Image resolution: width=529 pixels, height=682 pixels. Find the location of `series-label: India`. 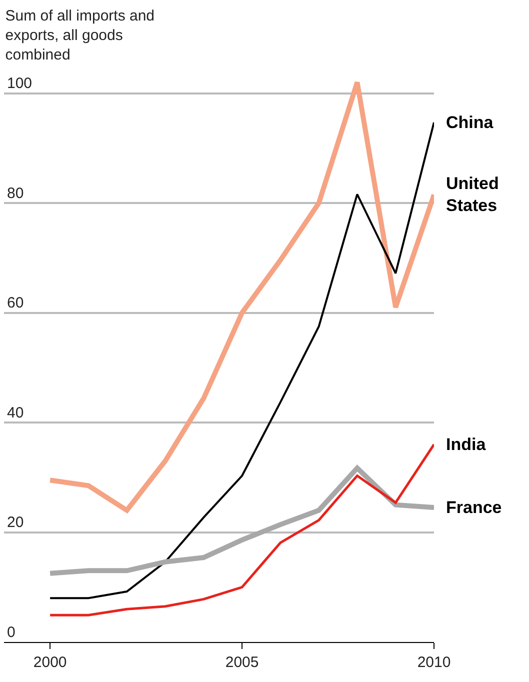

series-label: India is located at coordinates (466, 444).